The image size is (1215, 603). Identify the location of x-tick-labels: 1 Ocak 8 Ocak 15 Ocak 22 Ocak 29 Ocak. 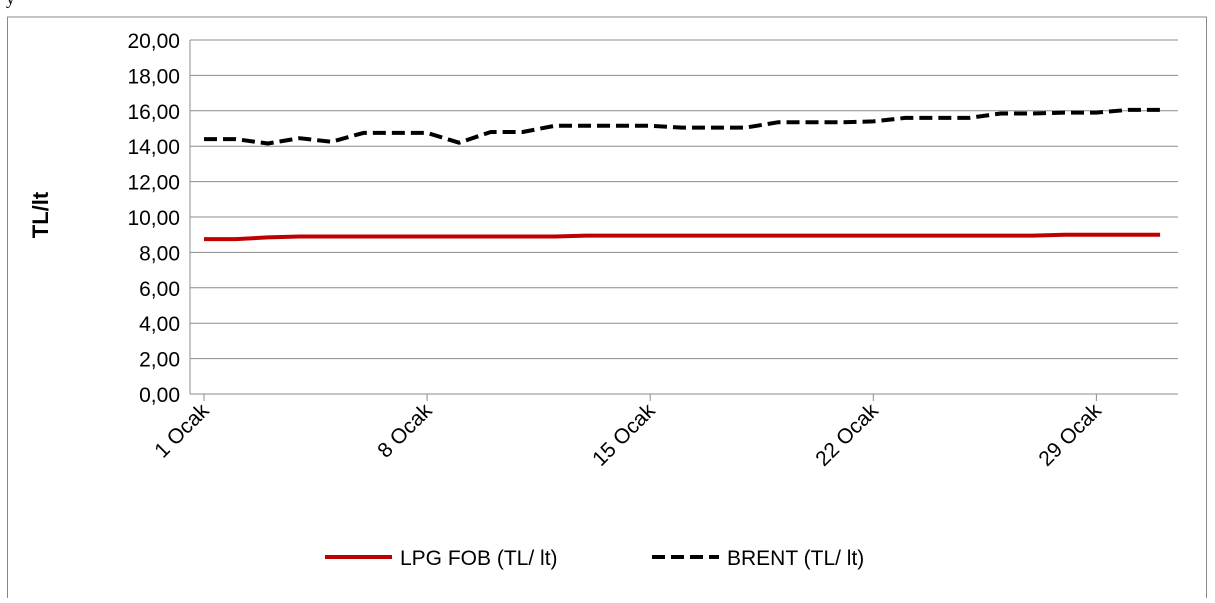
(628, 432).